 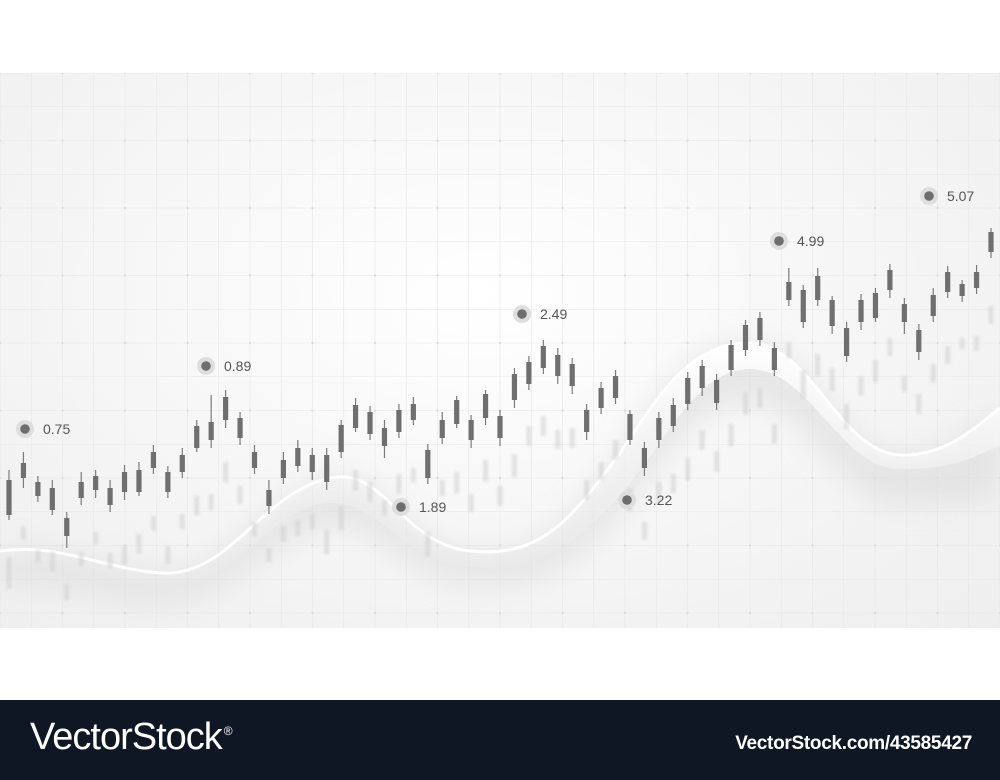 What do you see at coordinates (960, 196) in the screenshot?
I see `annotation-label: 5.07` at bounding box center [960, 196].